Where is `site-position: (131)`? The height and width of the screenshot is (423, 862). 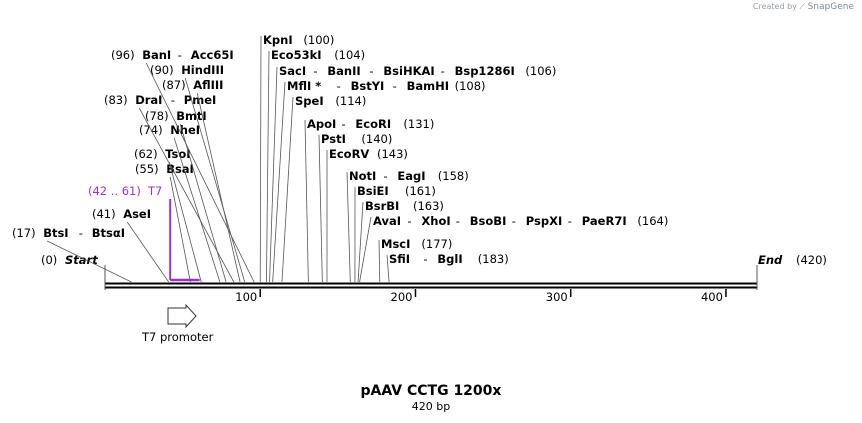
site-position: (131) is located at coordinates (418, 124).